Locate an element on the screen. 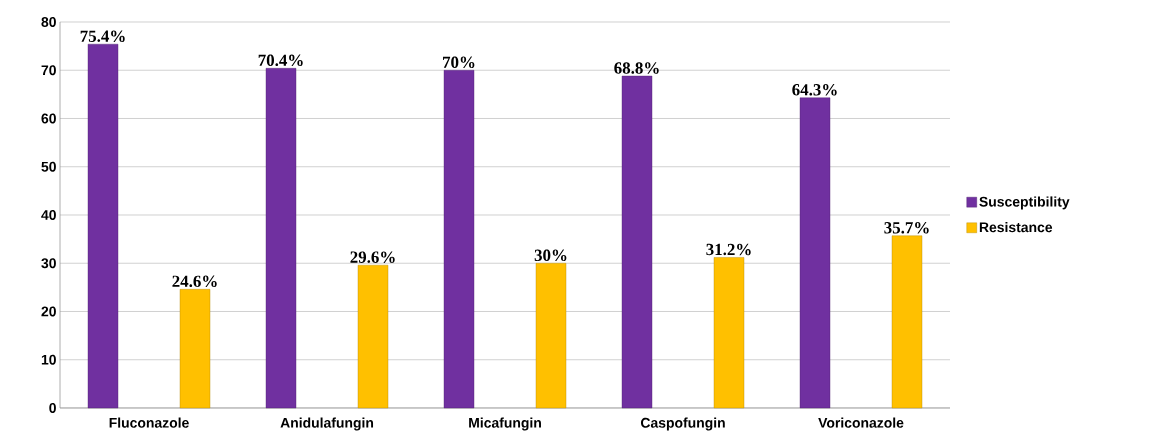 The image size is (1156, 443). x-tick-label: Caspofungin is located at coordinates (682, 424).